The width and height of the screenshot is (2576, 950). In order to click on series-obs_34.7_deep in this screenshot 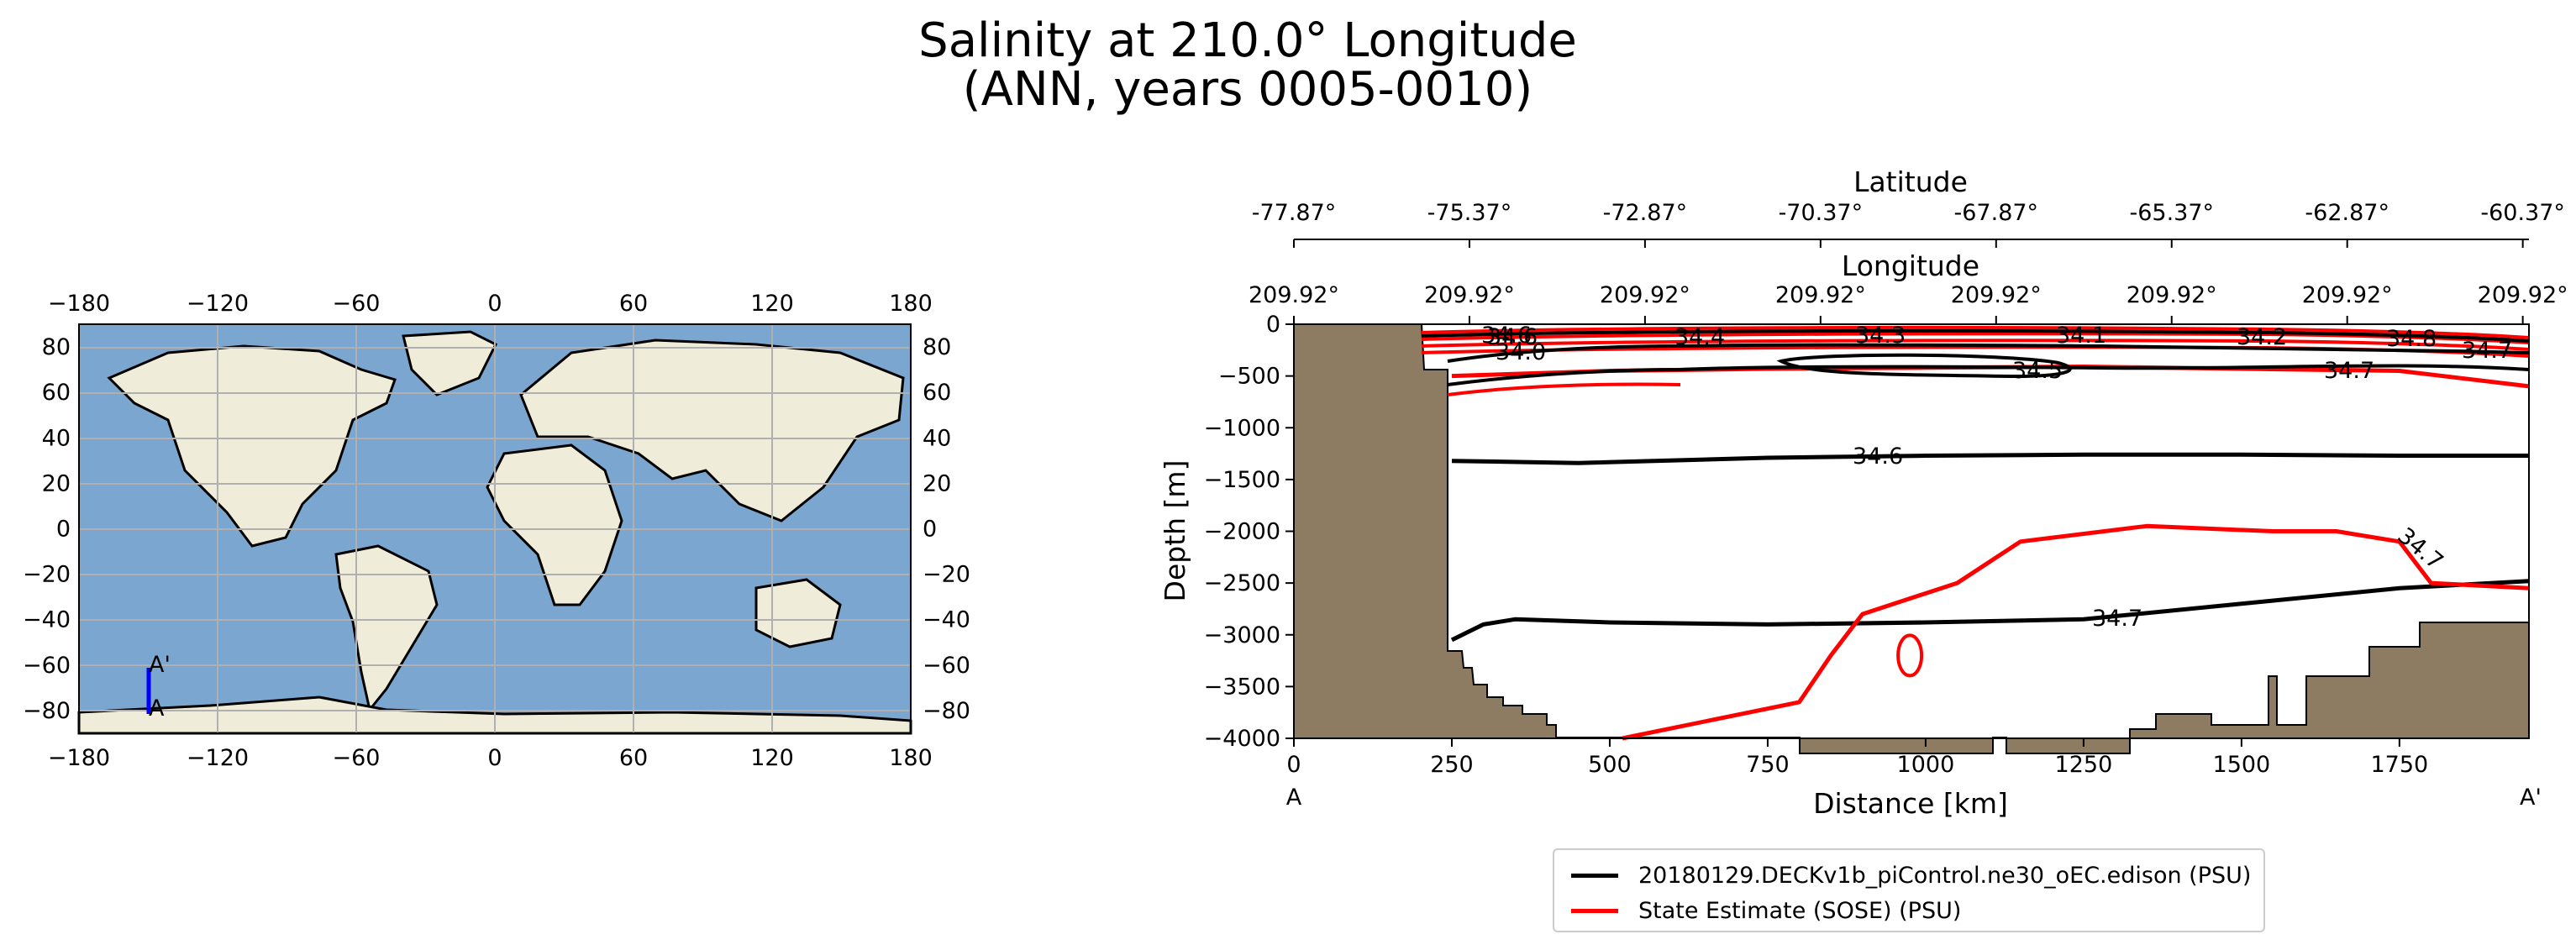, I will do `click(2076, 632)`.